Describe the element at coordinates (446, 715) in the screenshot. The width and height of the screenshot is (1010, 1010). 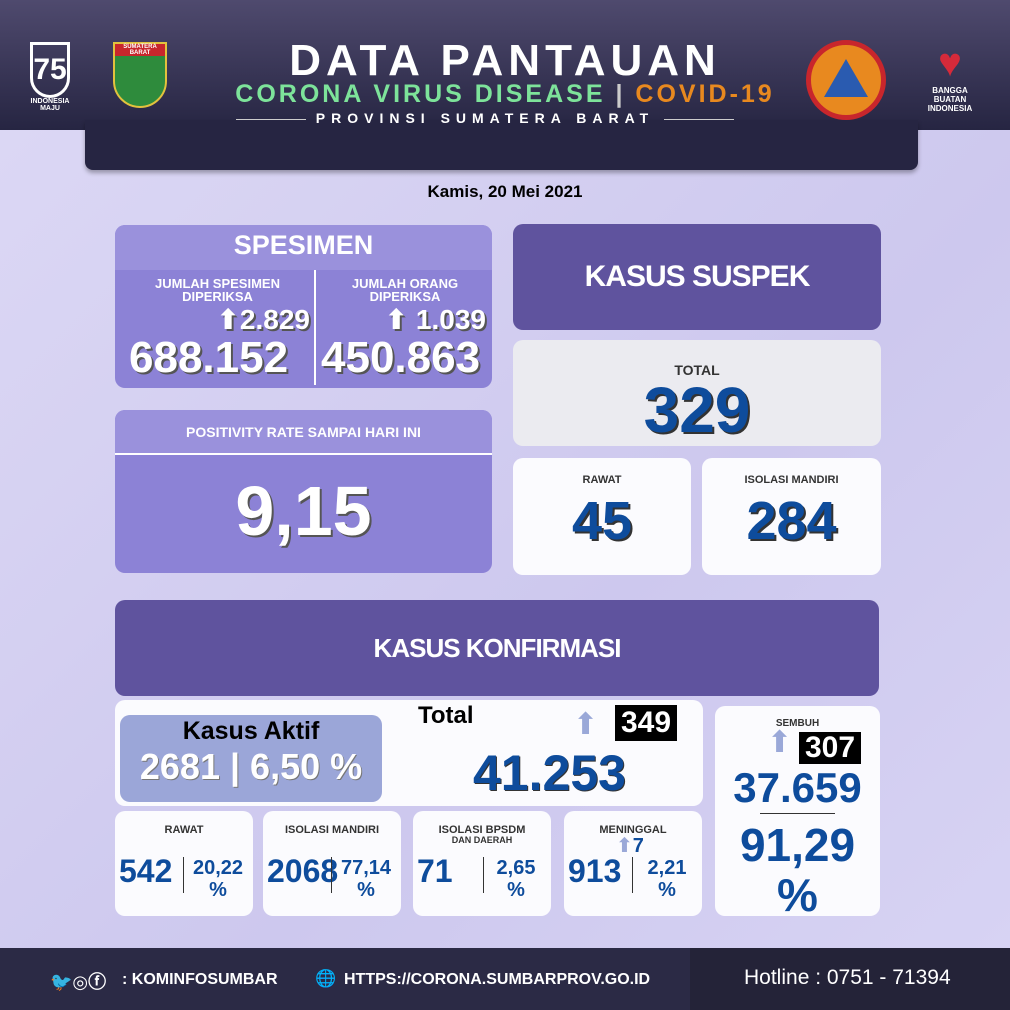
I see `total-label: Total` at that location.